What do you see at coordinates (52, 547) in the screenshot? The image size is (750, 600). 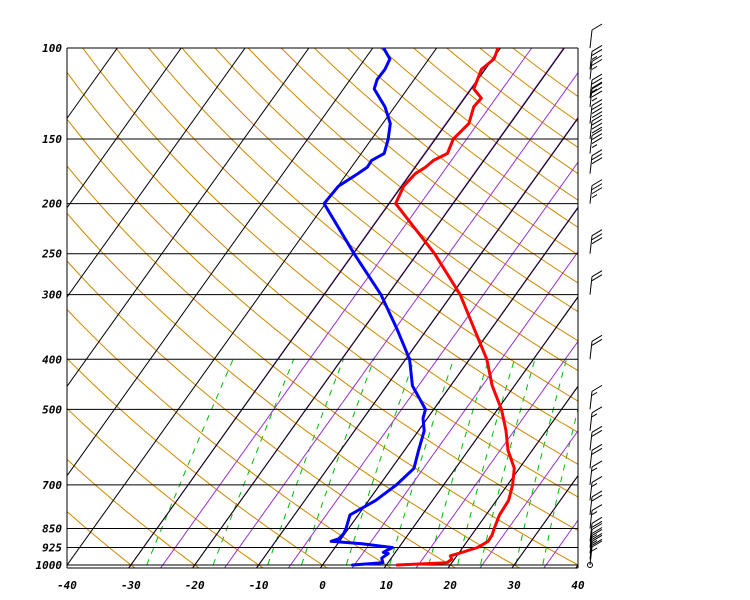 I see `pressure-tick-label: 925` at bounding box center [52, 547].